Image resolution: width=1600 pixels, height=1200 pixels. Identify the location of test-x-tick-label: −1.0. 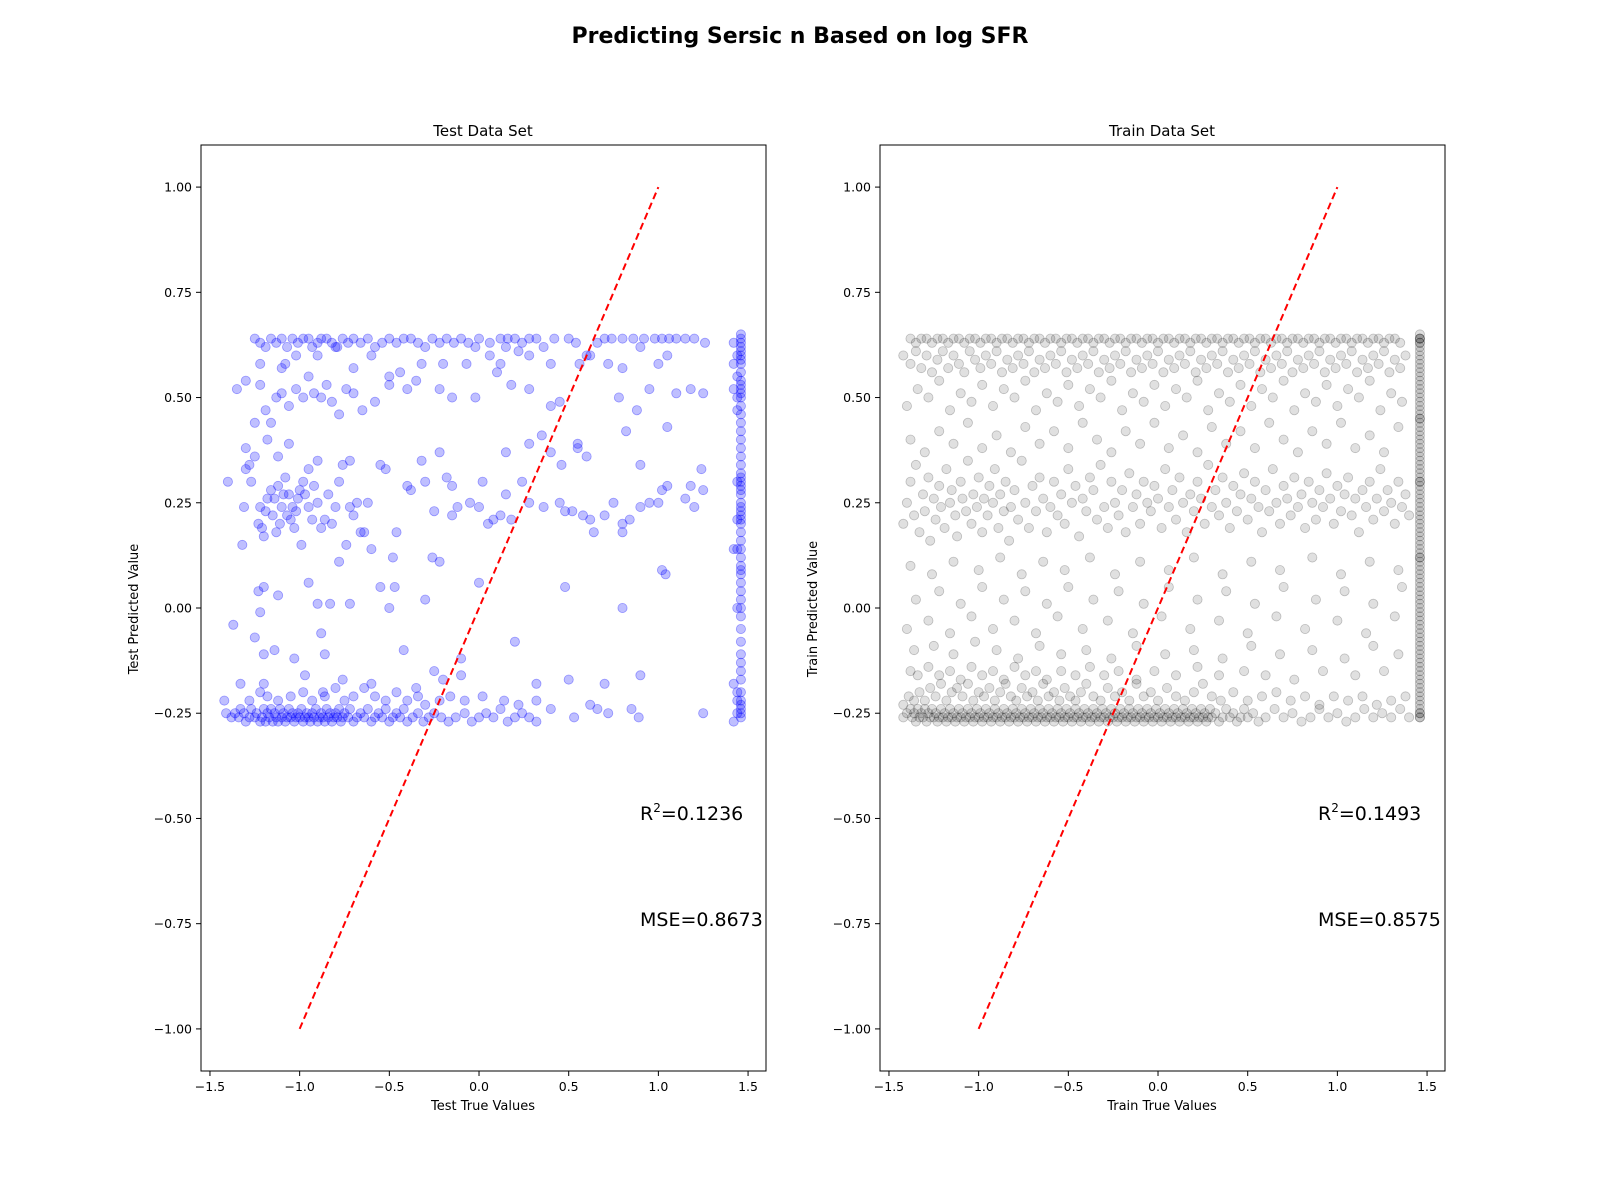
(299, 1086).